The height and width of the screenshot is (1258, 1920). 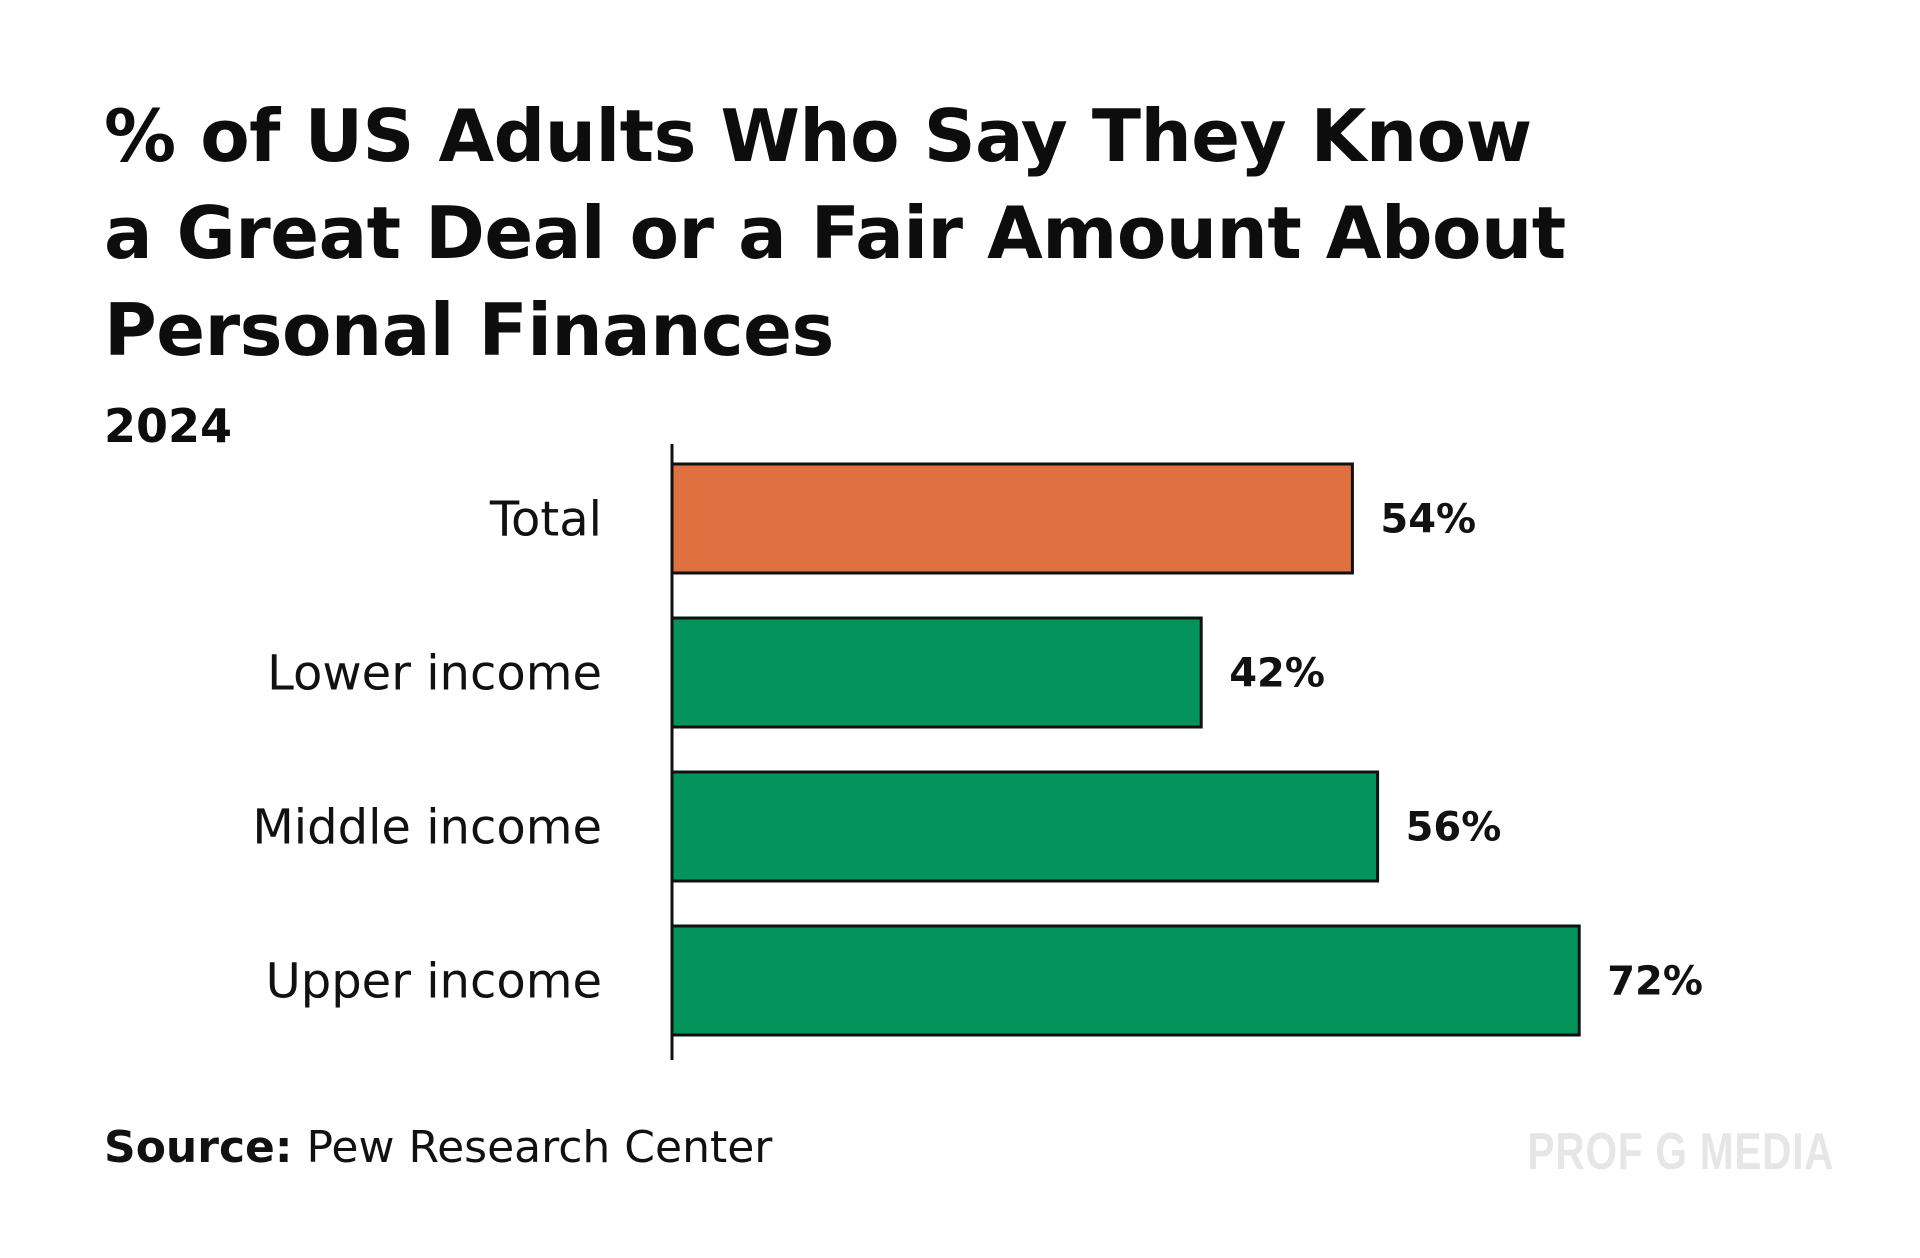 I want to click on value-label-upper-income: 72%, so click(x=1655, y=982).